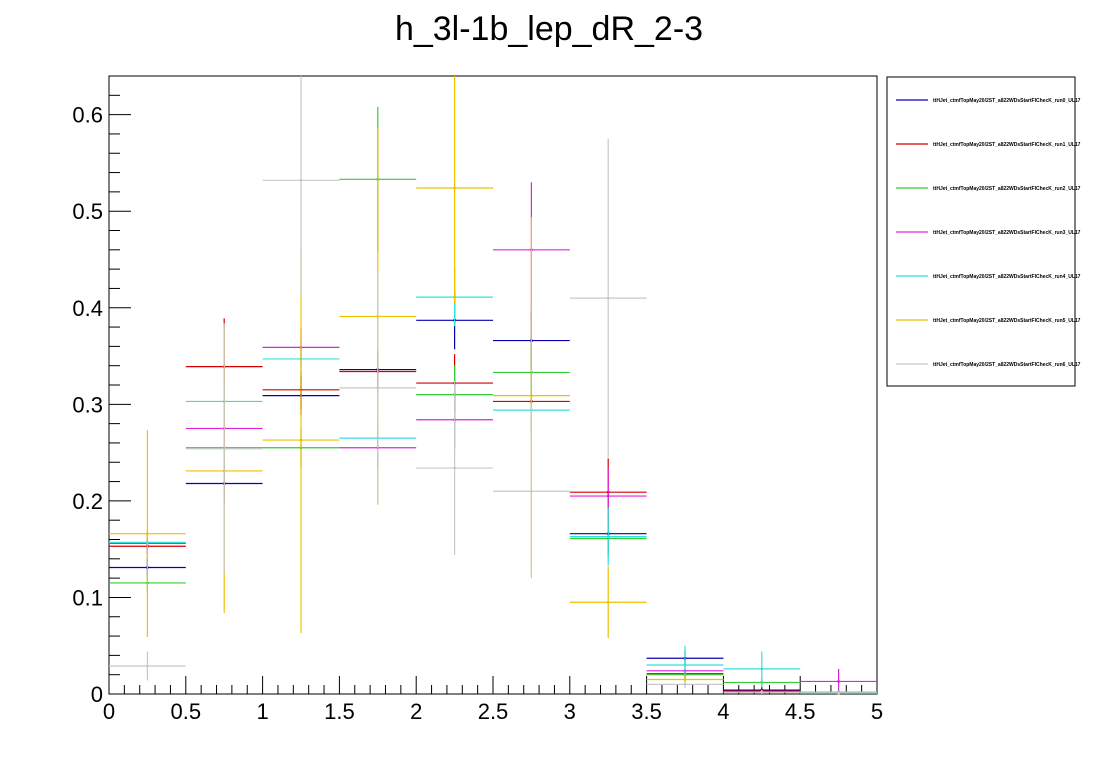  What do you see at coordinates (570, 711) in the screenshot?
I see `x-tick-label: 3` at bounding box center [570, 711].